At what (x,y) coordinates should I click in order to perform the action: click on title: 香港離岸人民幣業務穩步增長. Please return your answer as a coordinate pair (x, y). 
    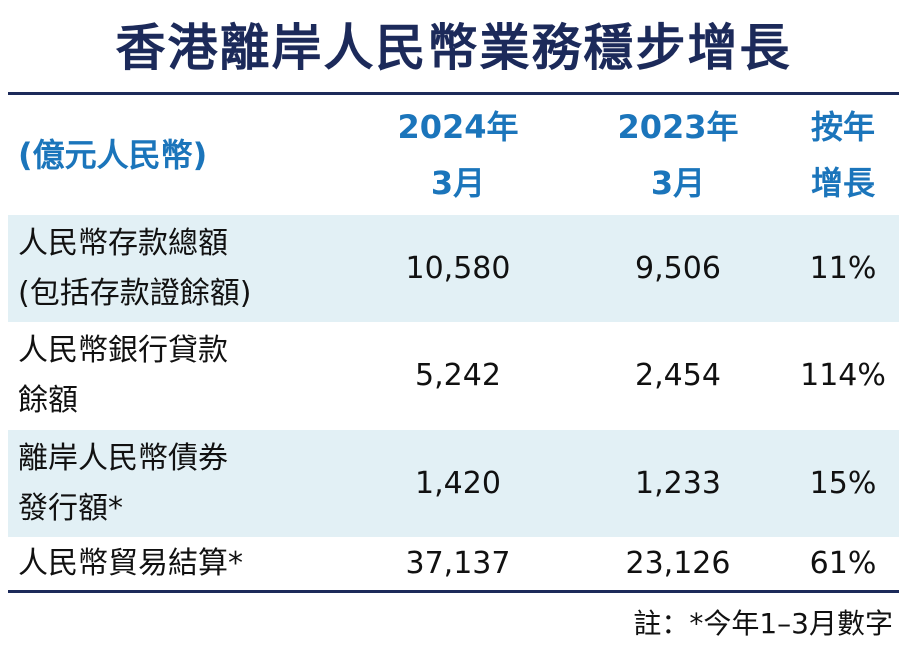
    Looking at the image, I should click on (453, 47).